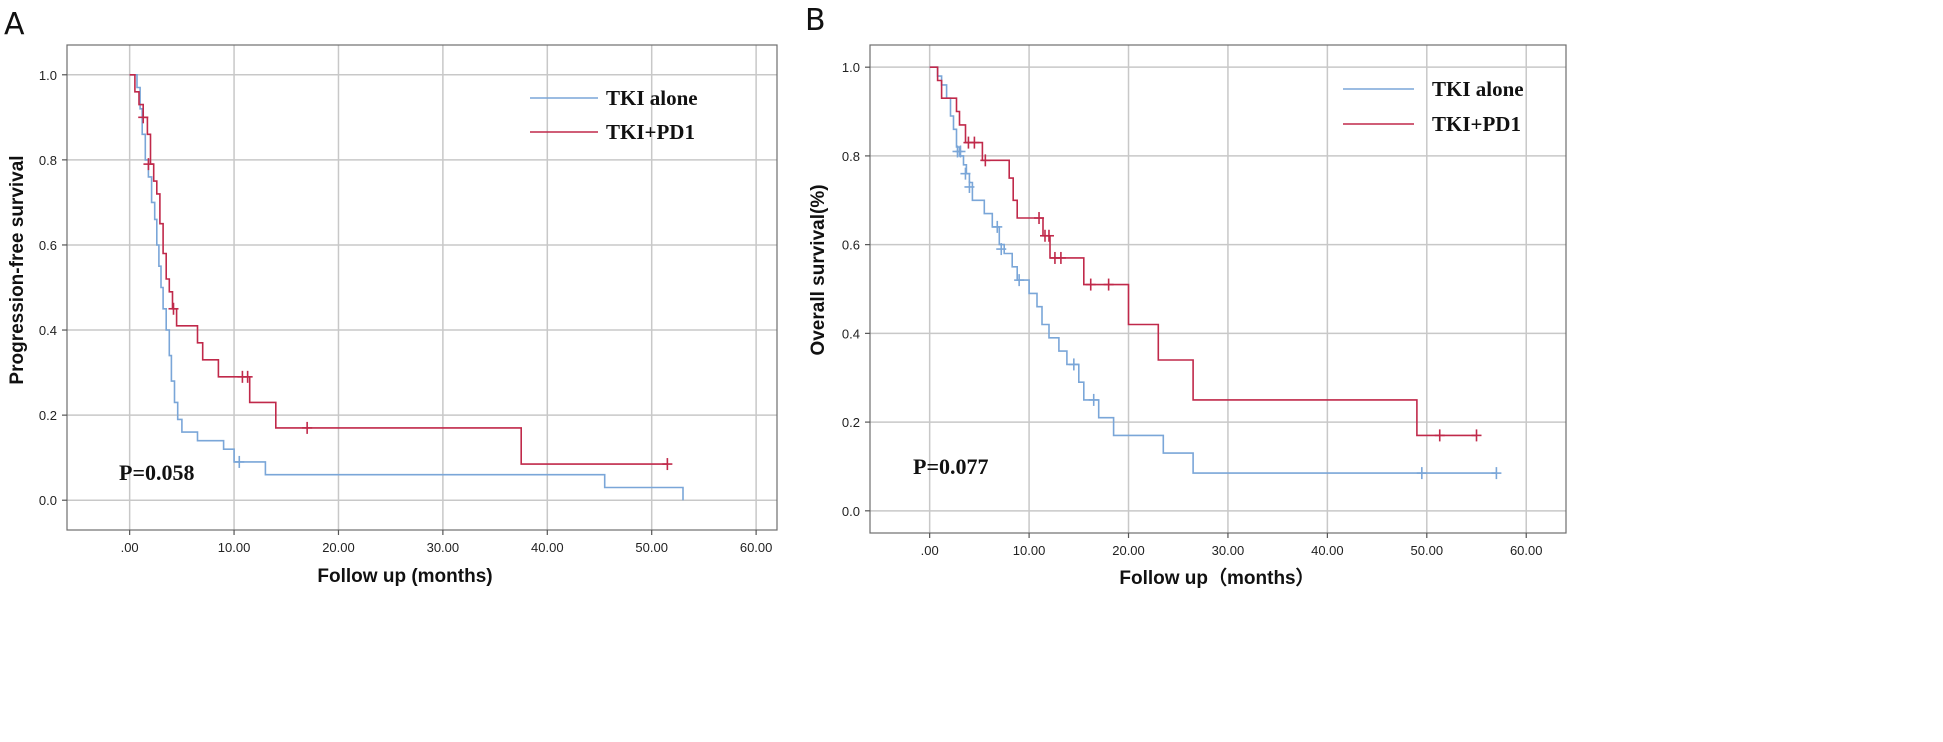 Image resolution: width=1943 pixels, height=742 pixels. What do you see at coordinates (1216, 577) in the screenshot?
I see `panel-b-x-axis-title: Follow up（months）` at bounding box center [1216, 577].